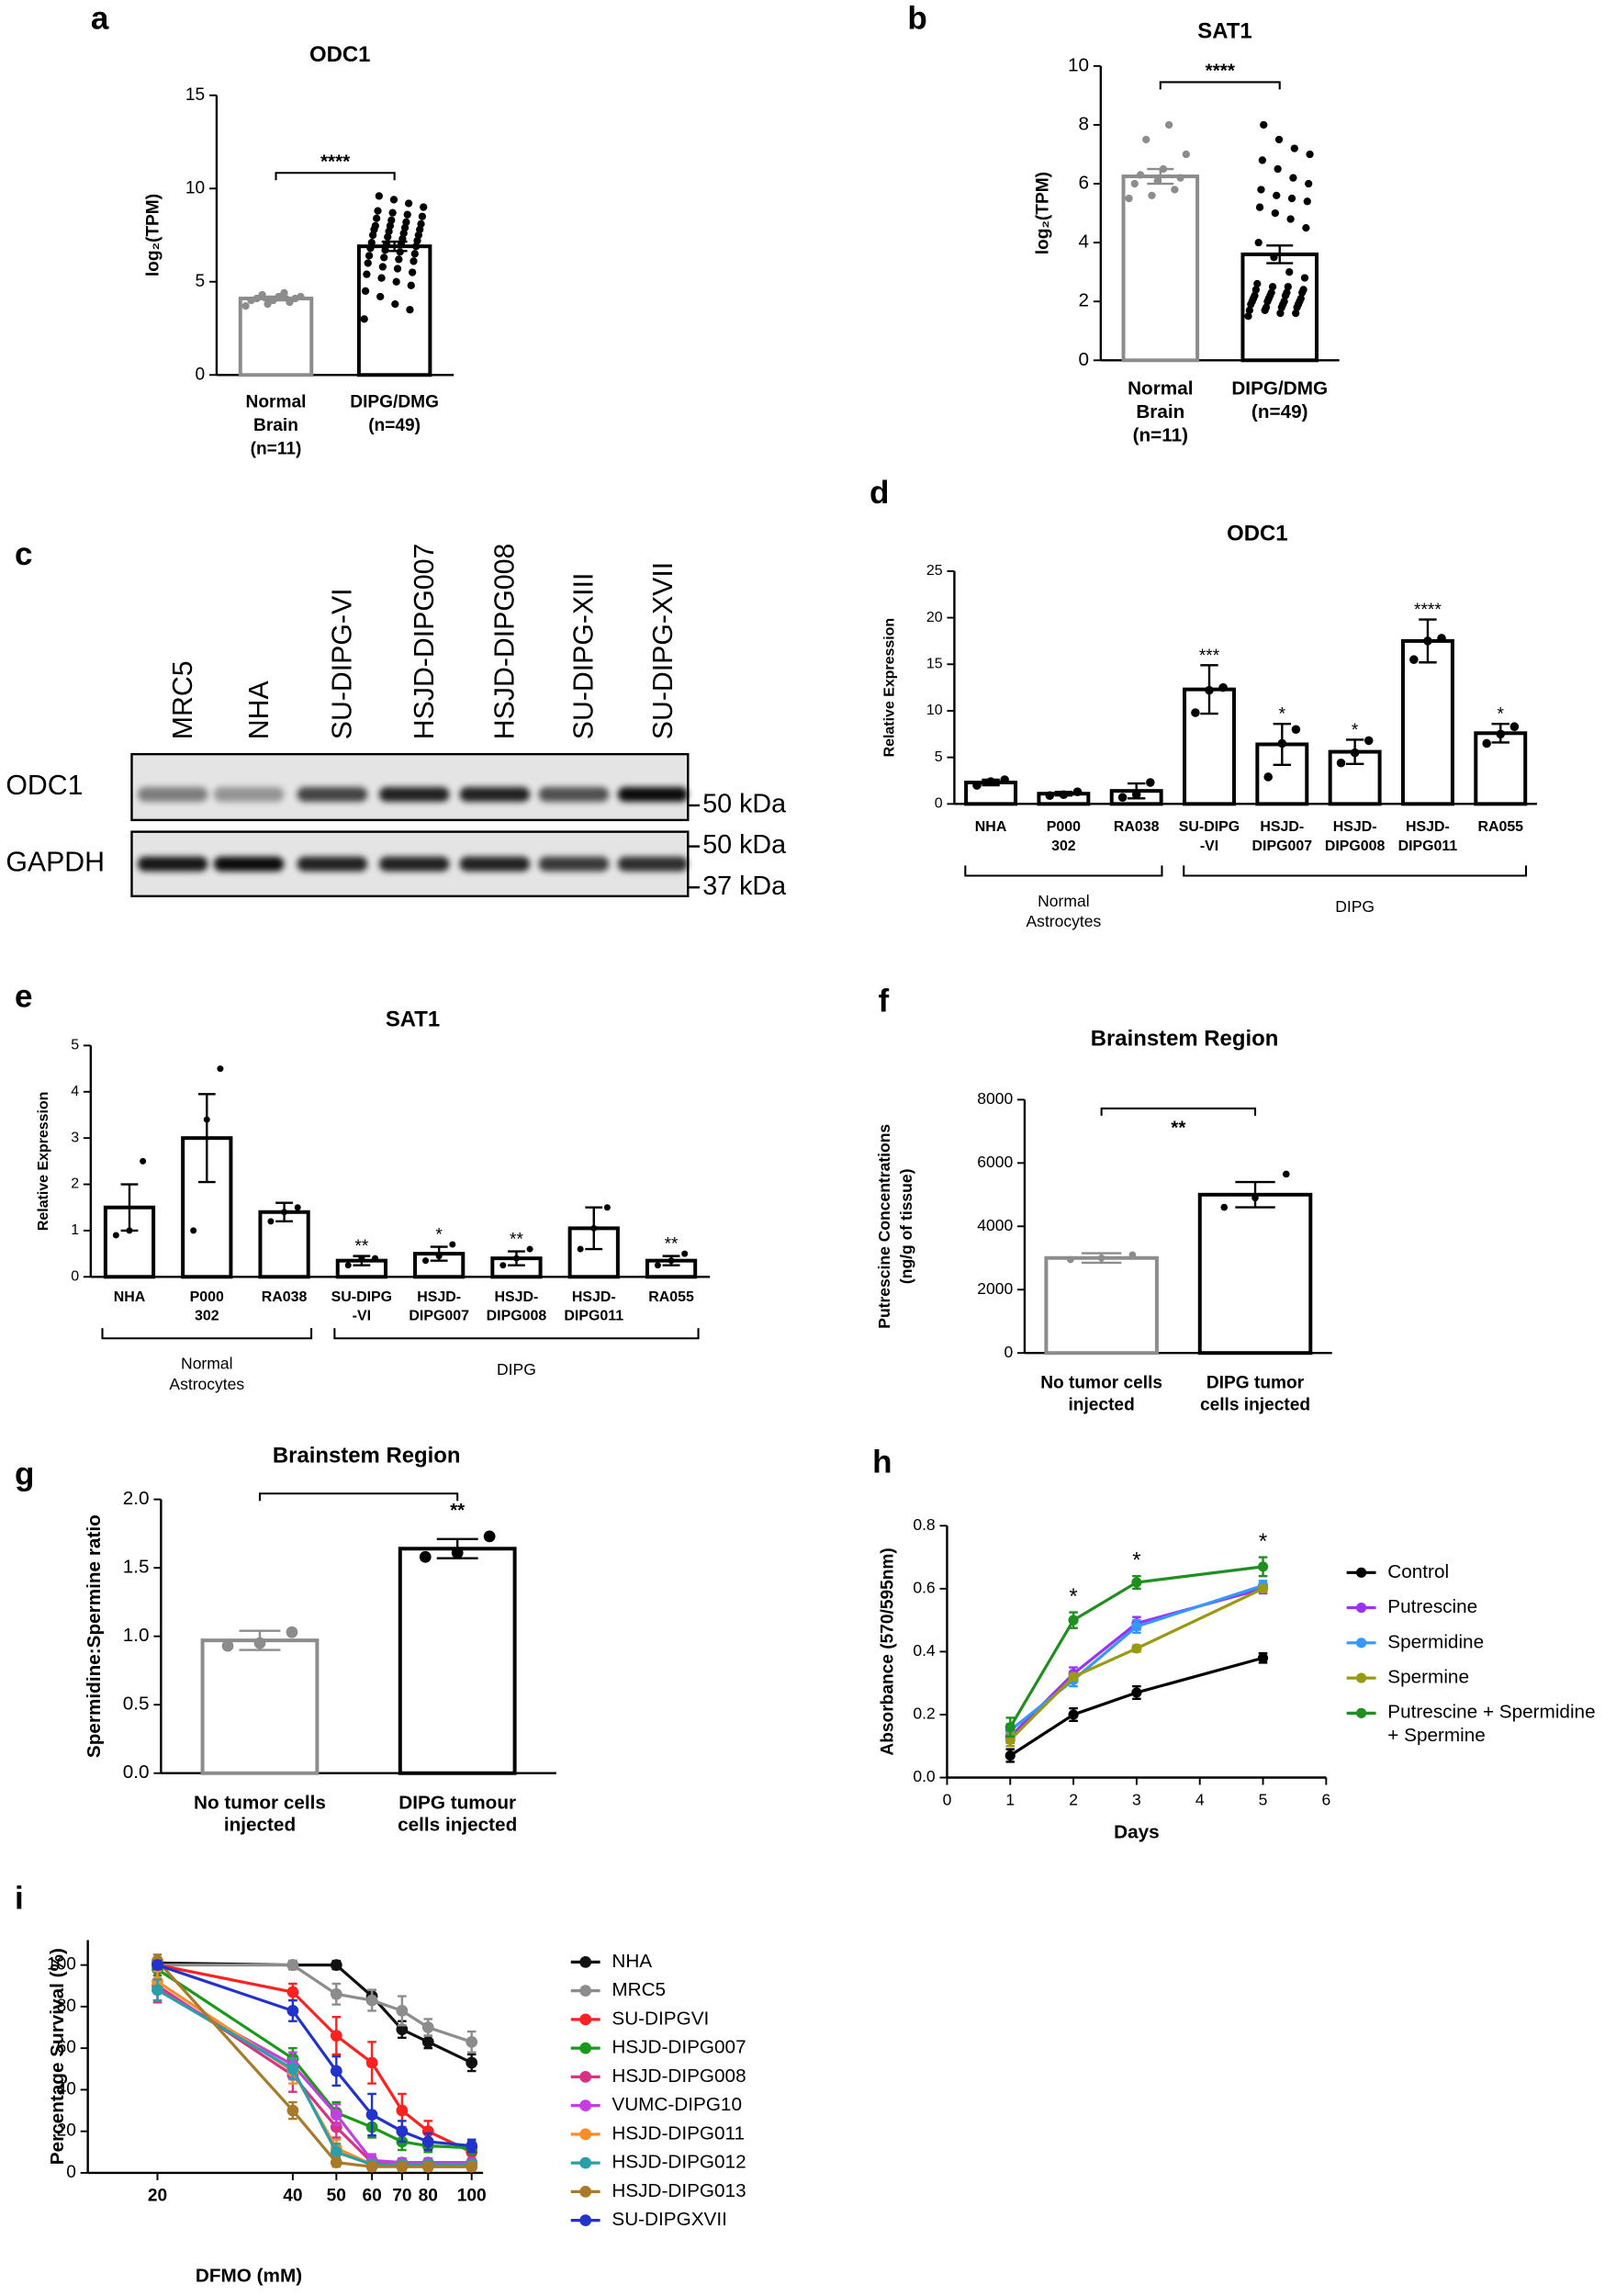 This screenshot has width=1616, height=2296. Describe the element at coordinates (66, 2006) in the screenshot. I see `y-tick-label: 80` at that location.